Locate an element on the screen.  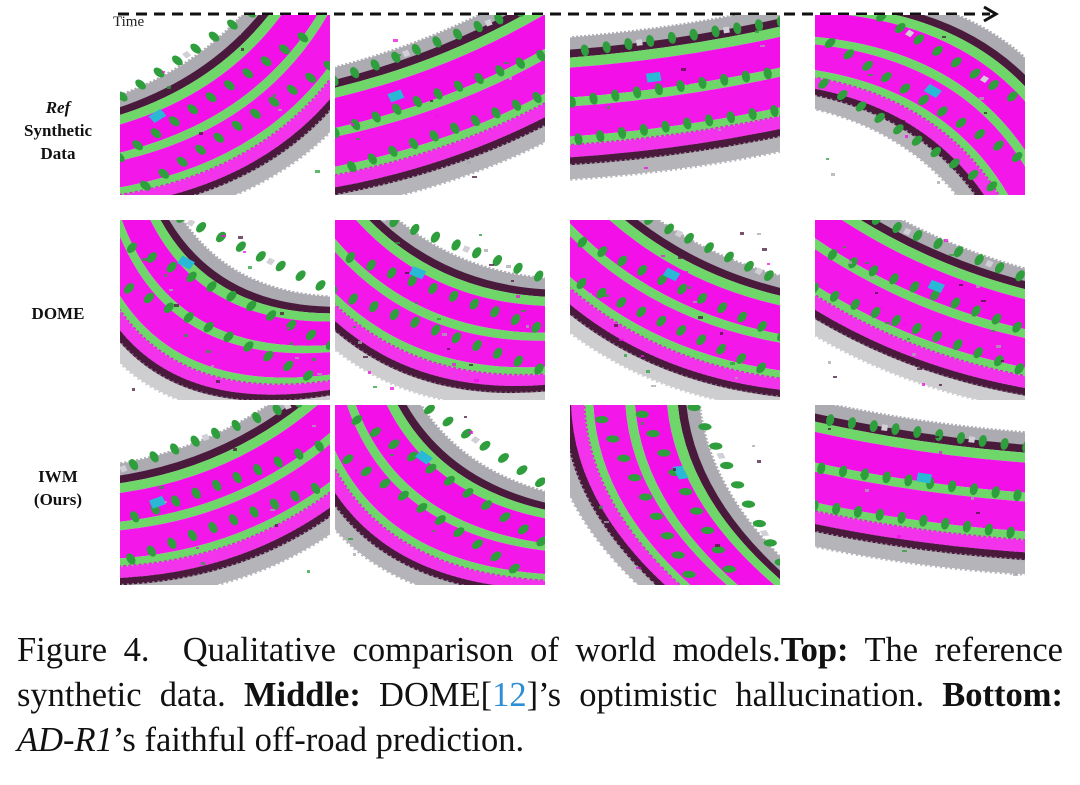
caption-bottom-model: AD-R1 is located at coordinates (65, 740).